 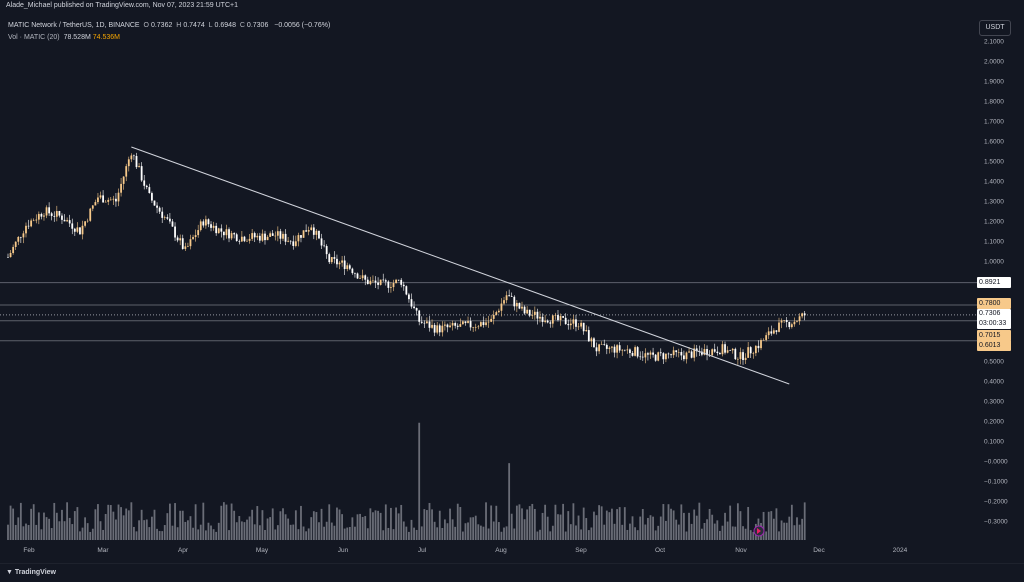 What do you see at coordinates (995, 28) in the screenshot?
I see `currency-button: USDT` at bounding box center [995, 28].